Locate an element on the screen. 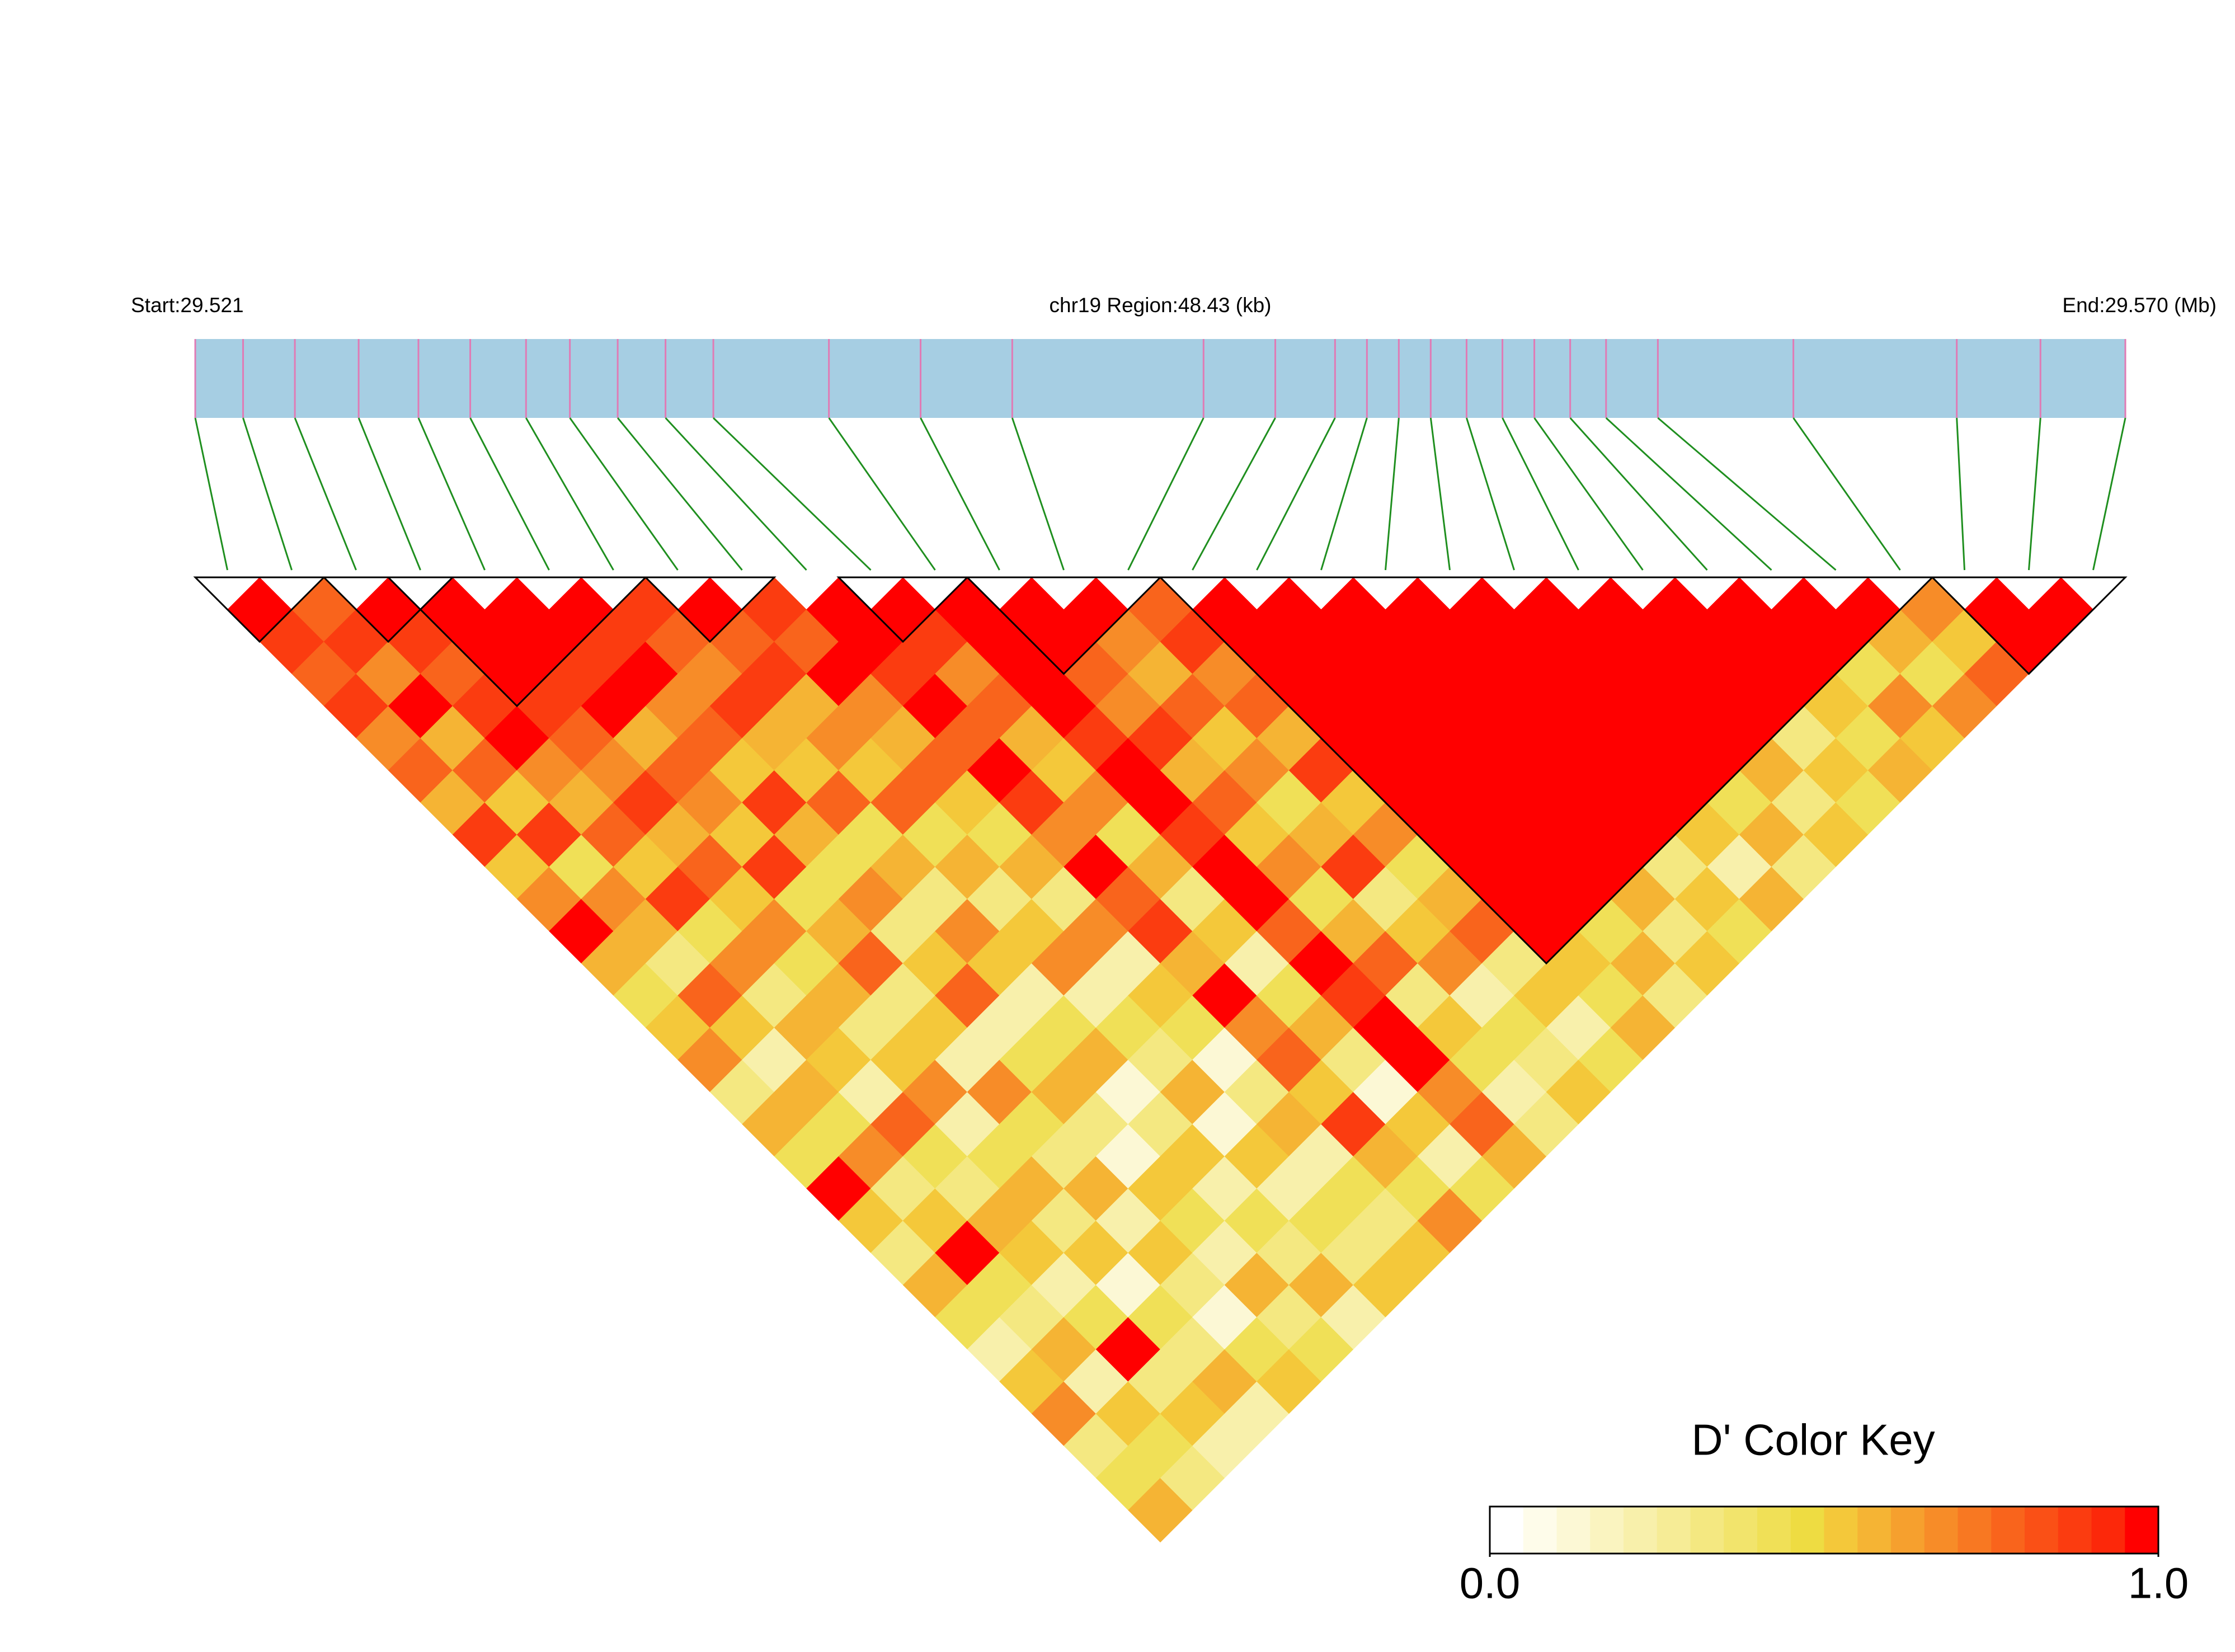 This screenshot has height=1652, width=2235. region-bar is located at coordinates (1160, 379).